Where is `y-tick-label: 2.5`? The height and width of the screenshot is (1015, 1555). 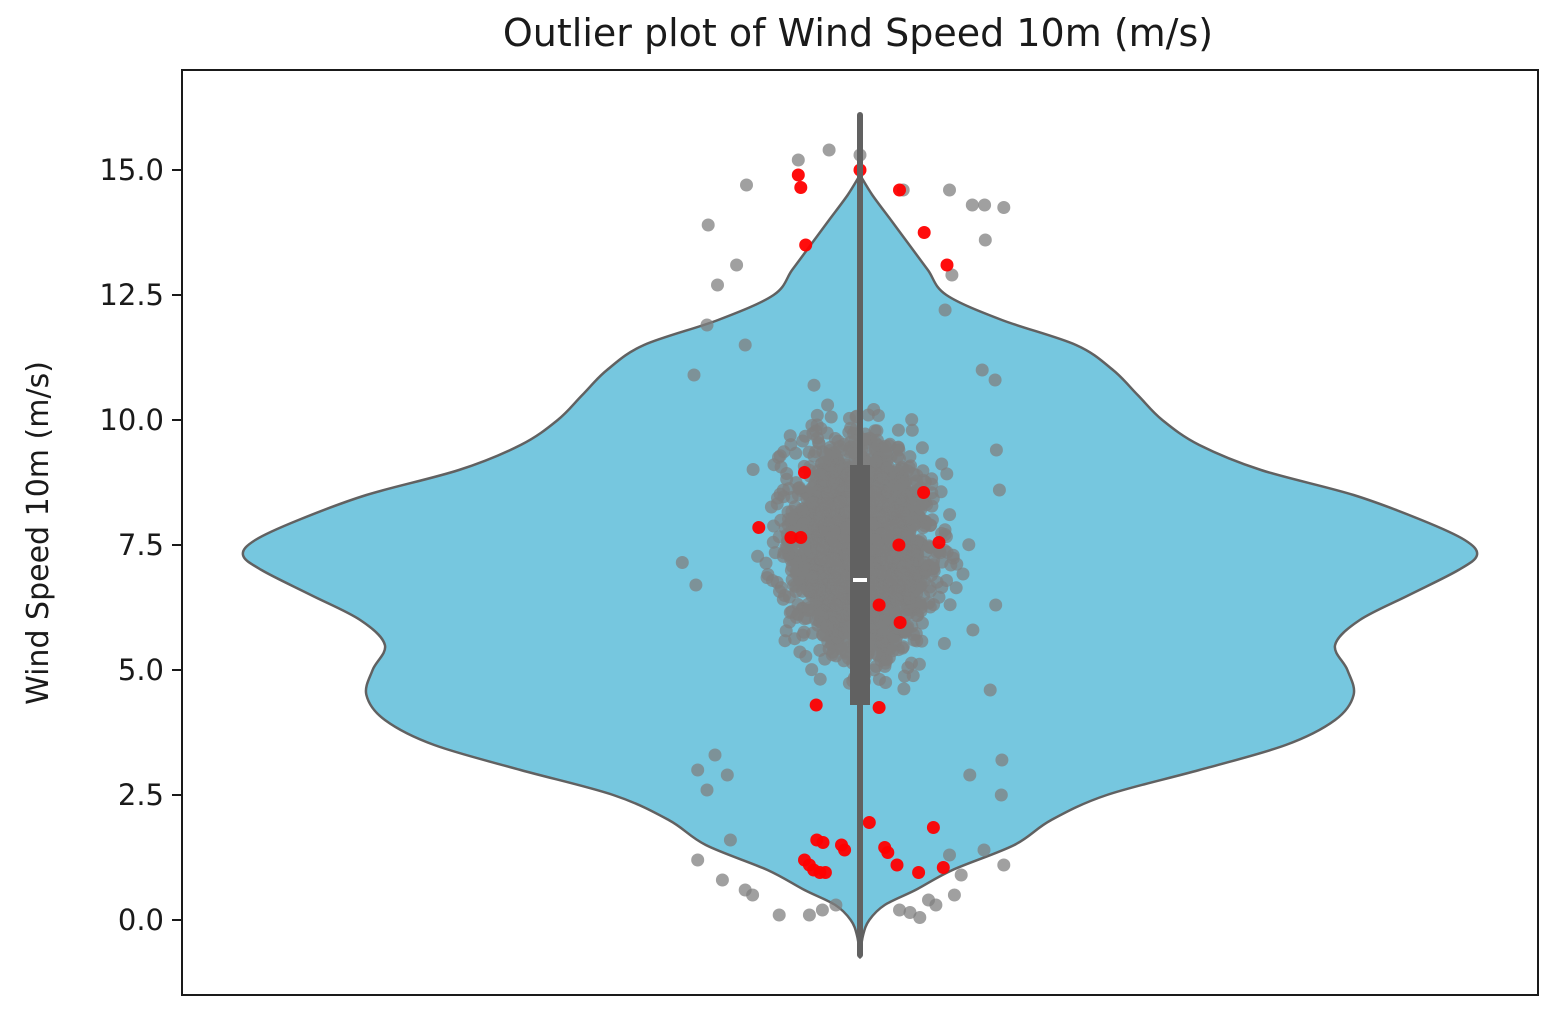 y-tick-label: 2.5 is located at coordinates (141, 795).